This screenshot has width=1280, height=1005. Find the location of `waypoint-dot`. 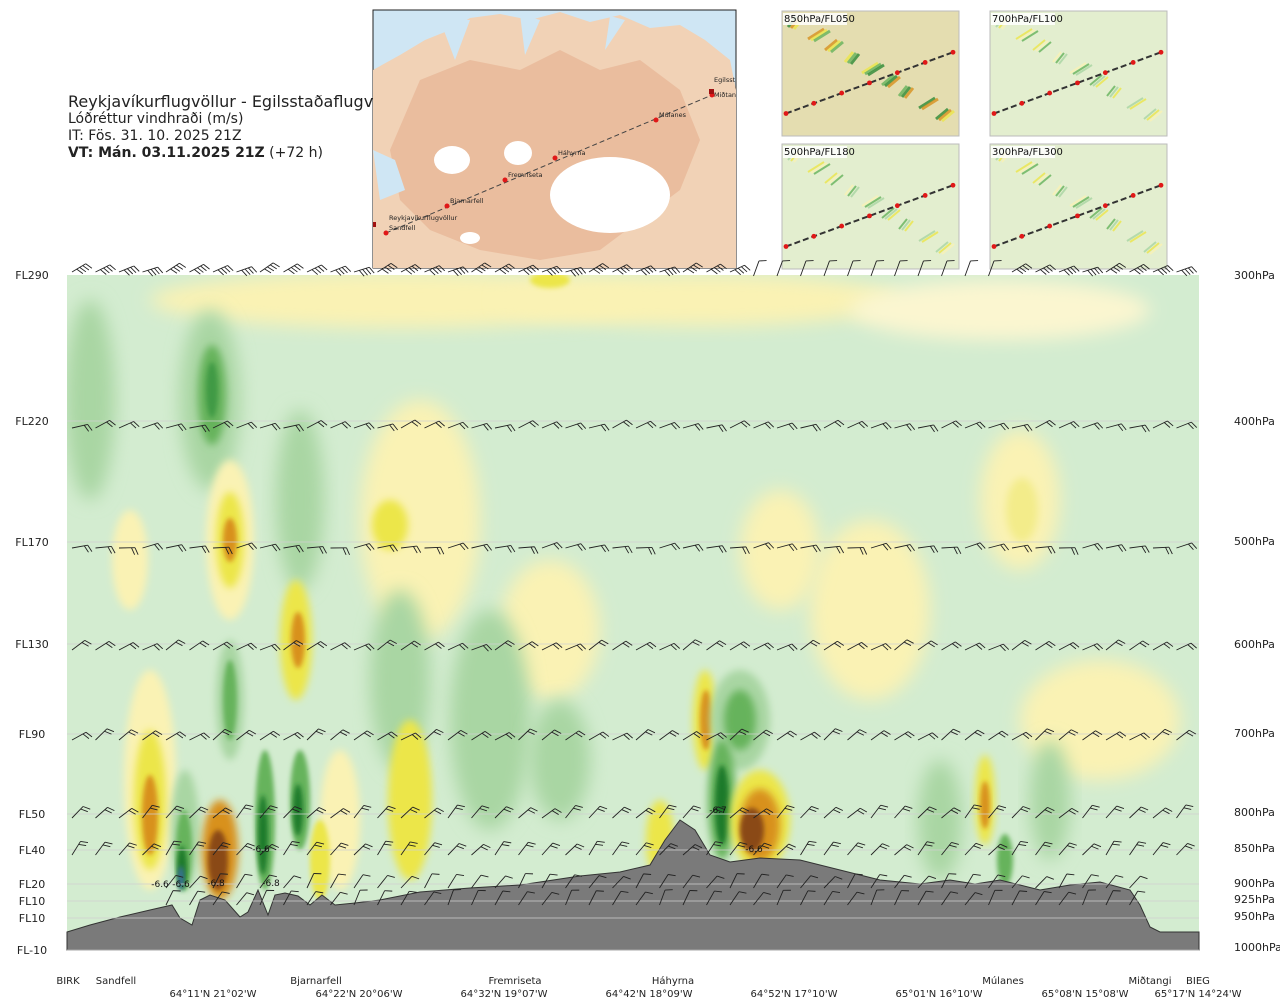

waypoint-dot is located at coordinates (555, 158).